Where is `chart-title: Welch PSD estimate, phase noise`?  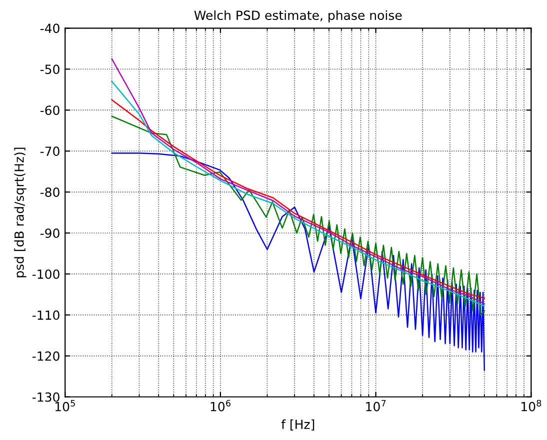
chart-title: Welch PSD estimate, phase noise is located at coordinates (298, 16).